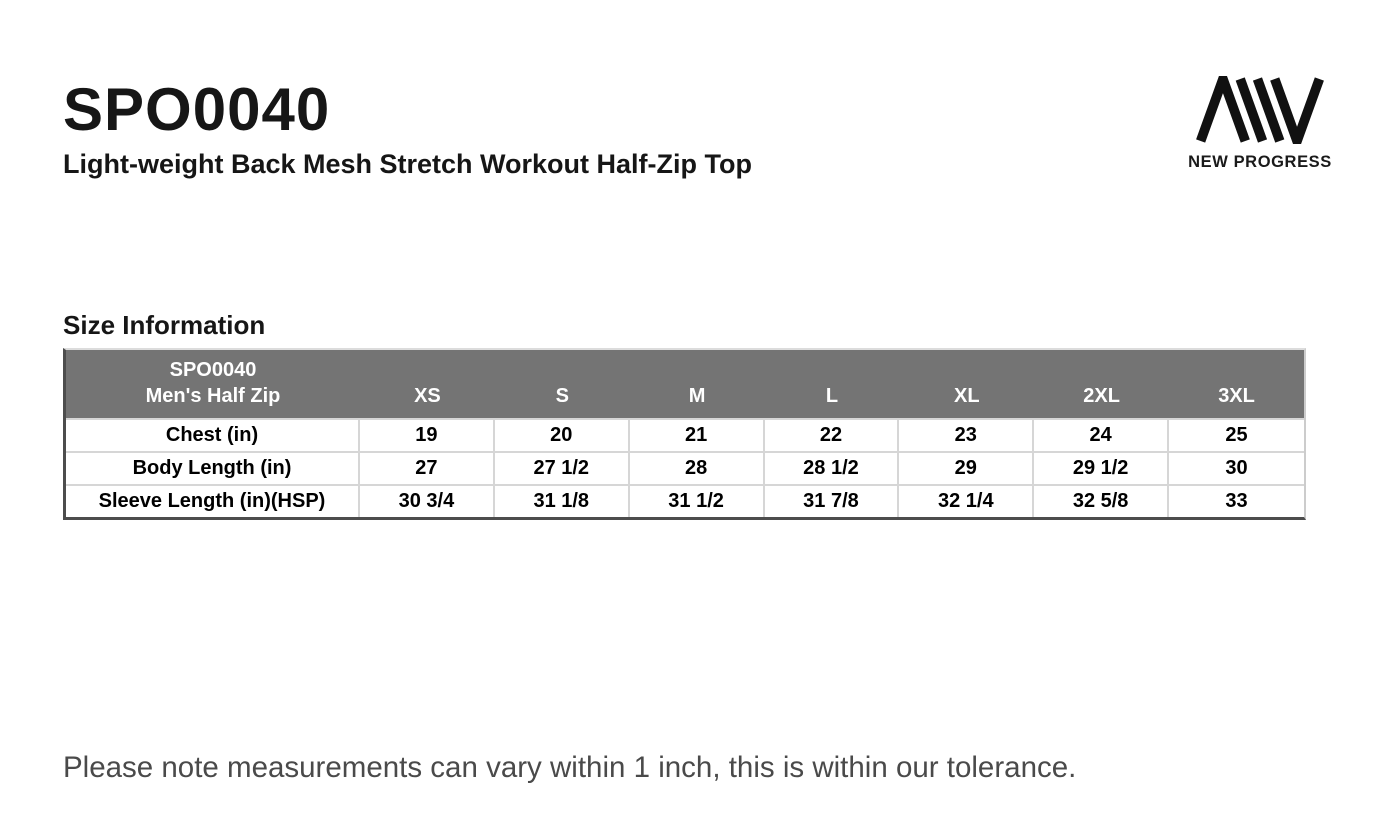  What do you see at coordinates (697, 384) in the screenshot?
I see `size-column-header-m: M` at bounding box center [697, 384].